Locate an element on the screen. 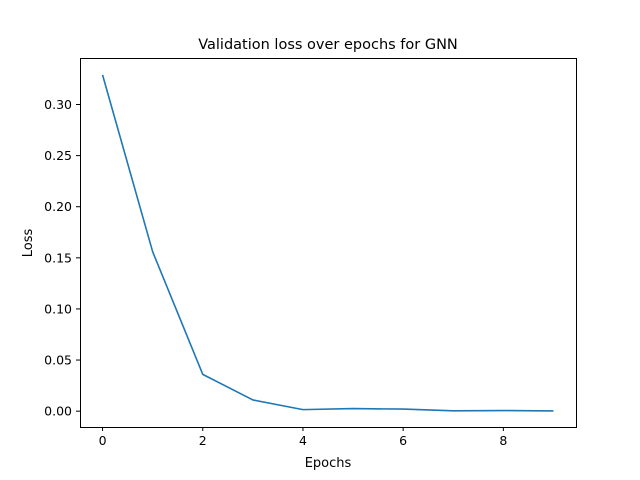 The width and height of the screenshot is (640, 480). x-tick-label: 6 is located at coordinates (403, 440).